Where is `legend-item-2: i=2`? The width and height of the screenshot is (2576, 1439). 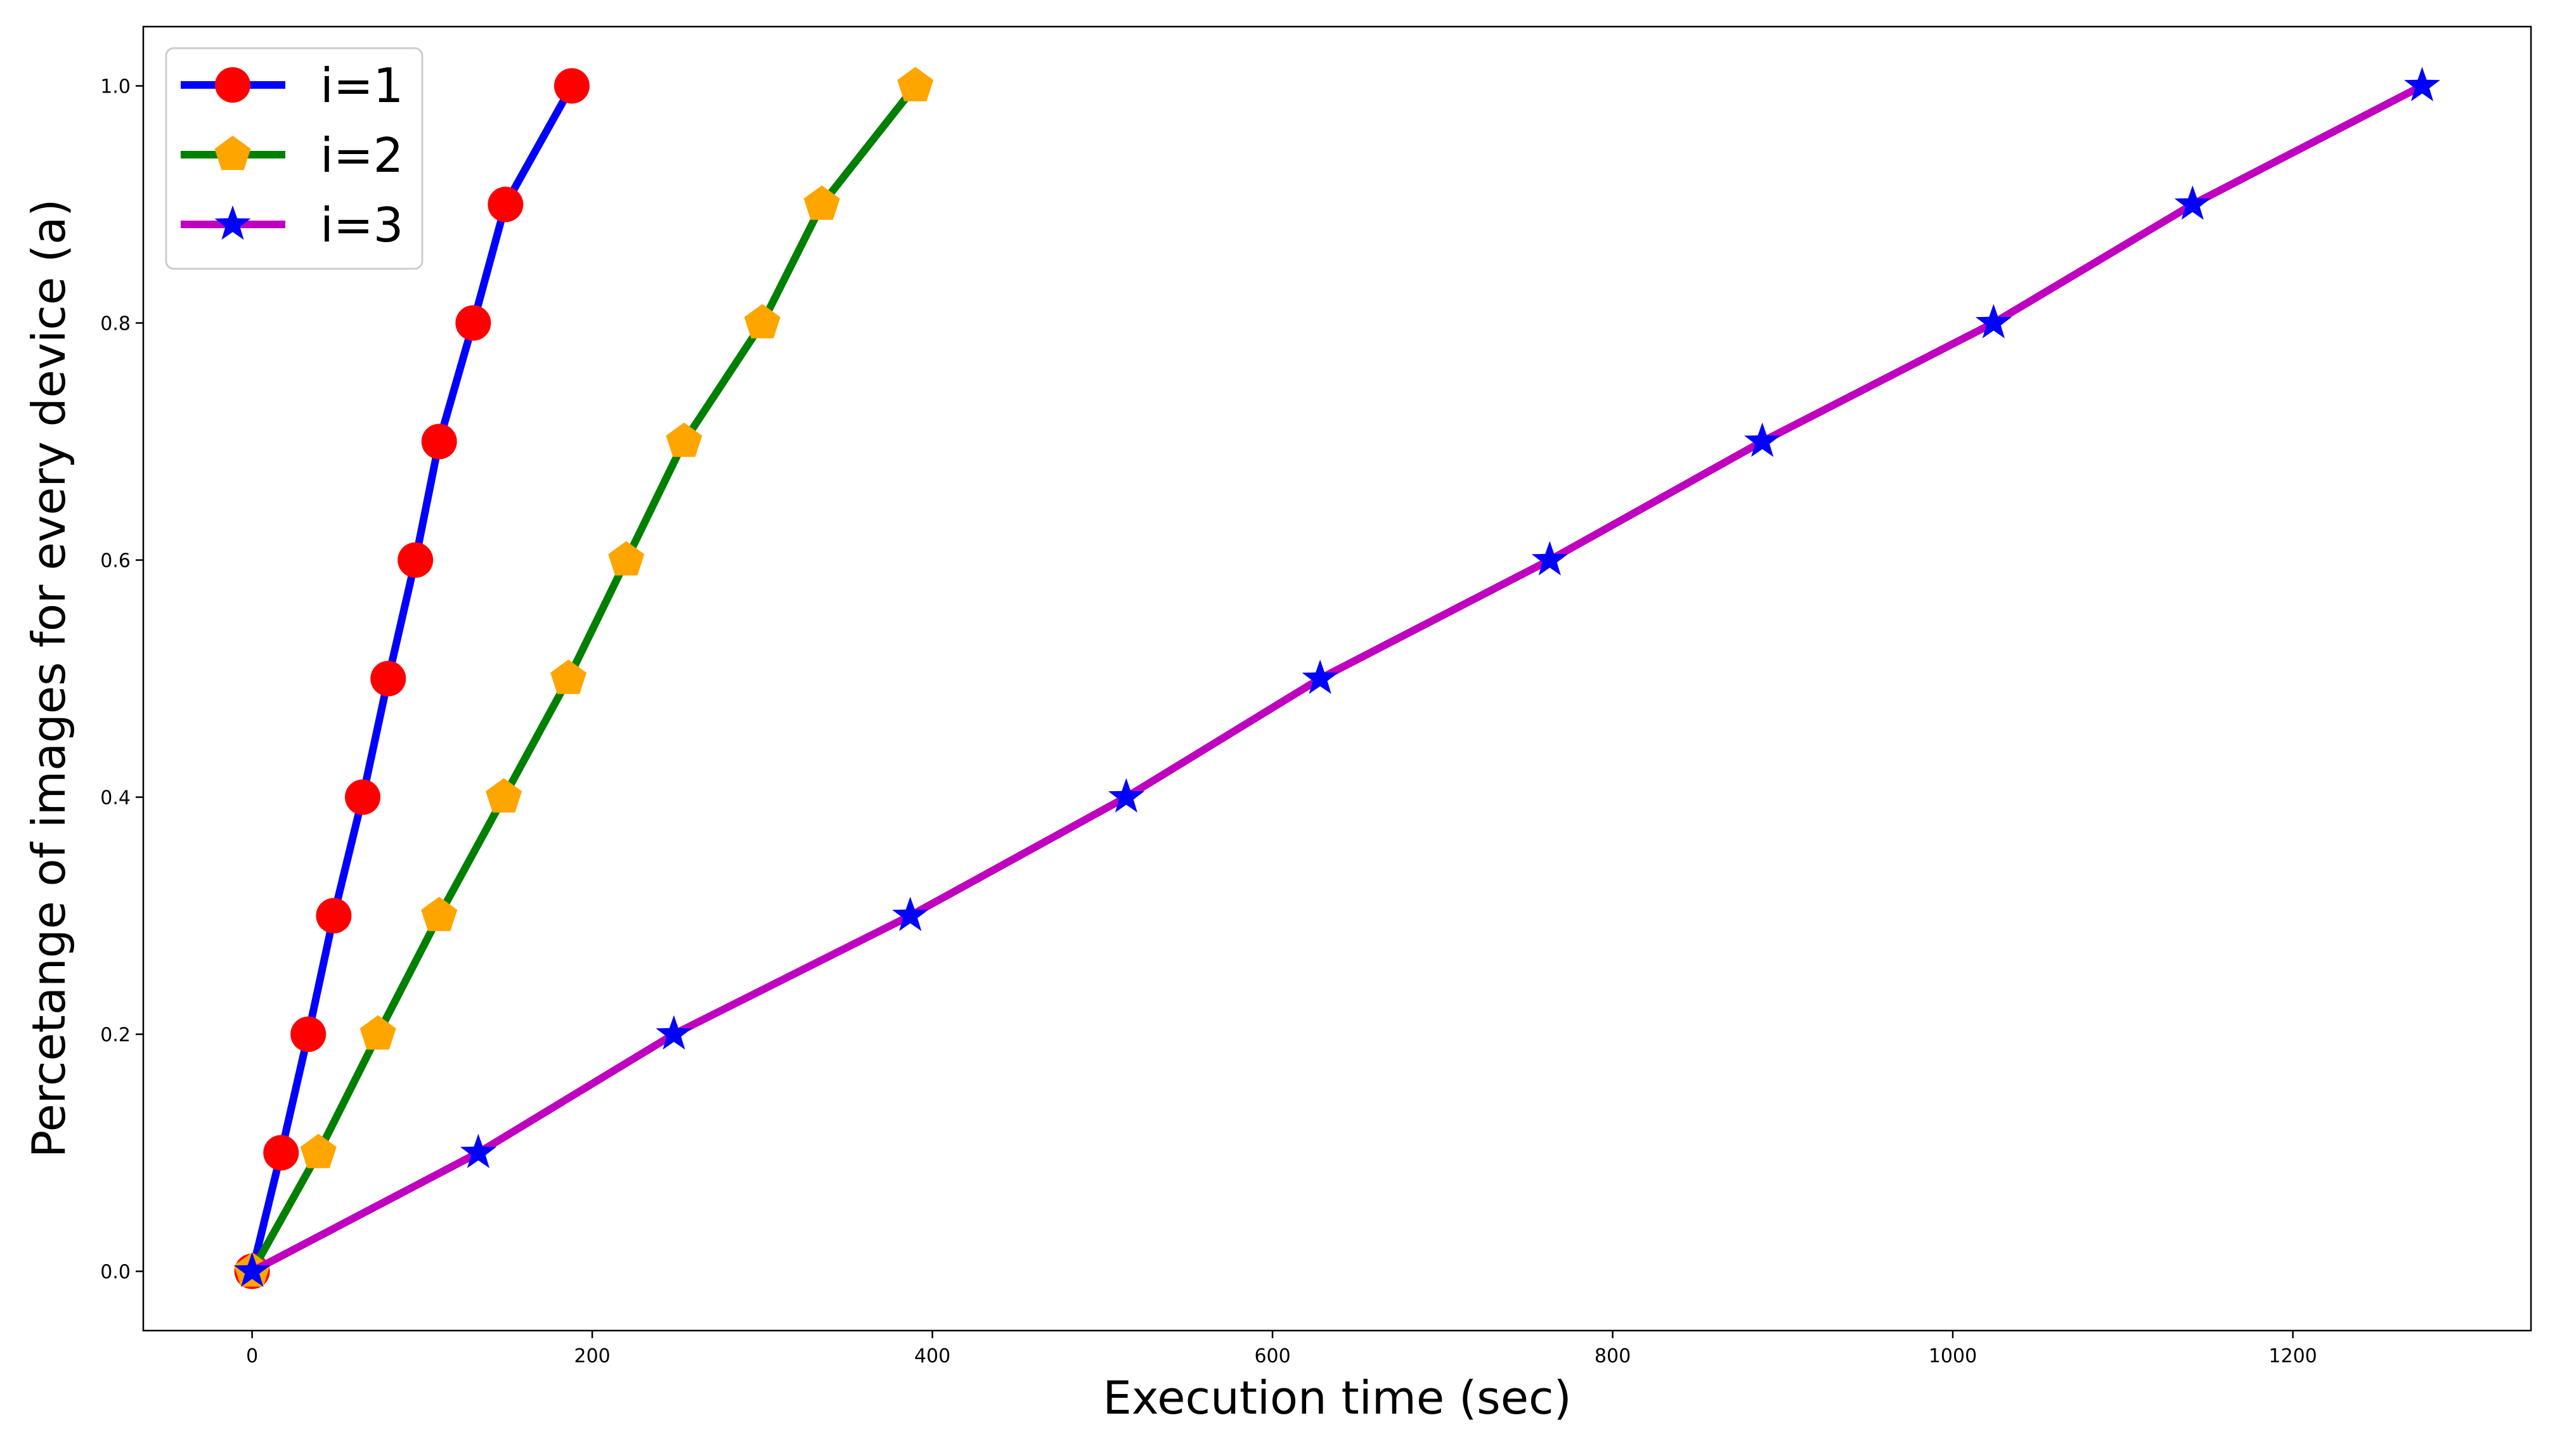 legend-item-2: i=2 is located at coordinates (292, 155).